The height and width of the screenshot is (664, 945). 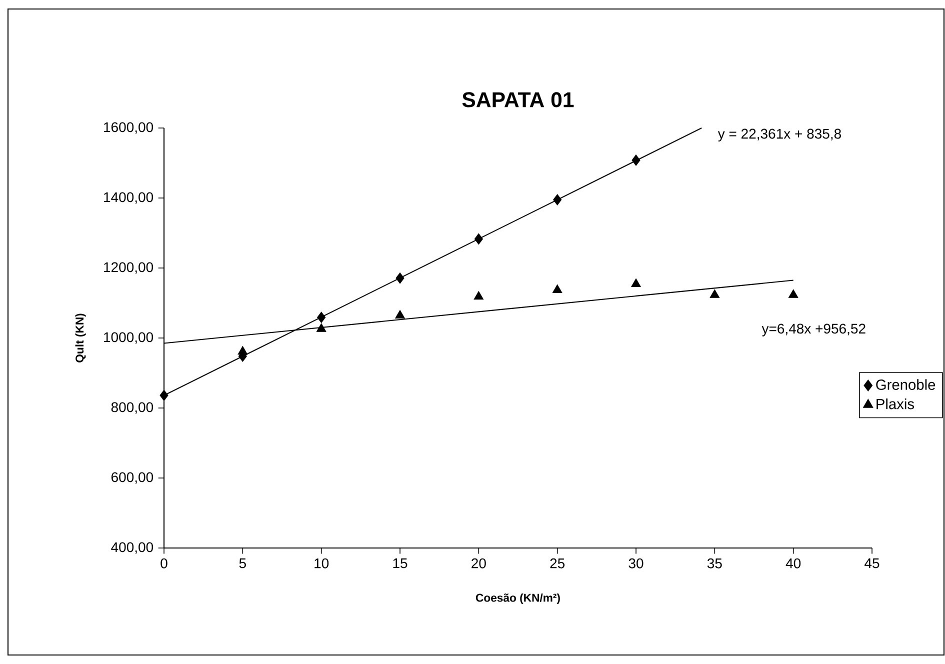 What do you see at coordinates (518, 100) in the screenshot?
I see `chart-title: SAPATA 01` at bounding box center [518, 100].